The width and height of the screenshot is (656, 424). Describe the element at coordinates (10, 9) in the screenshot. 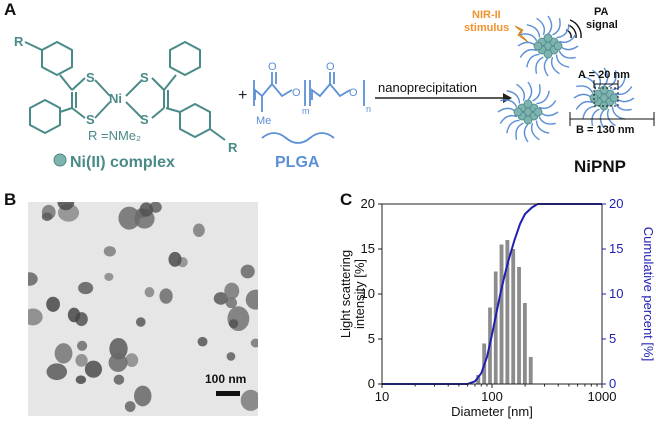

I see `panel-label-a: A` at that location.